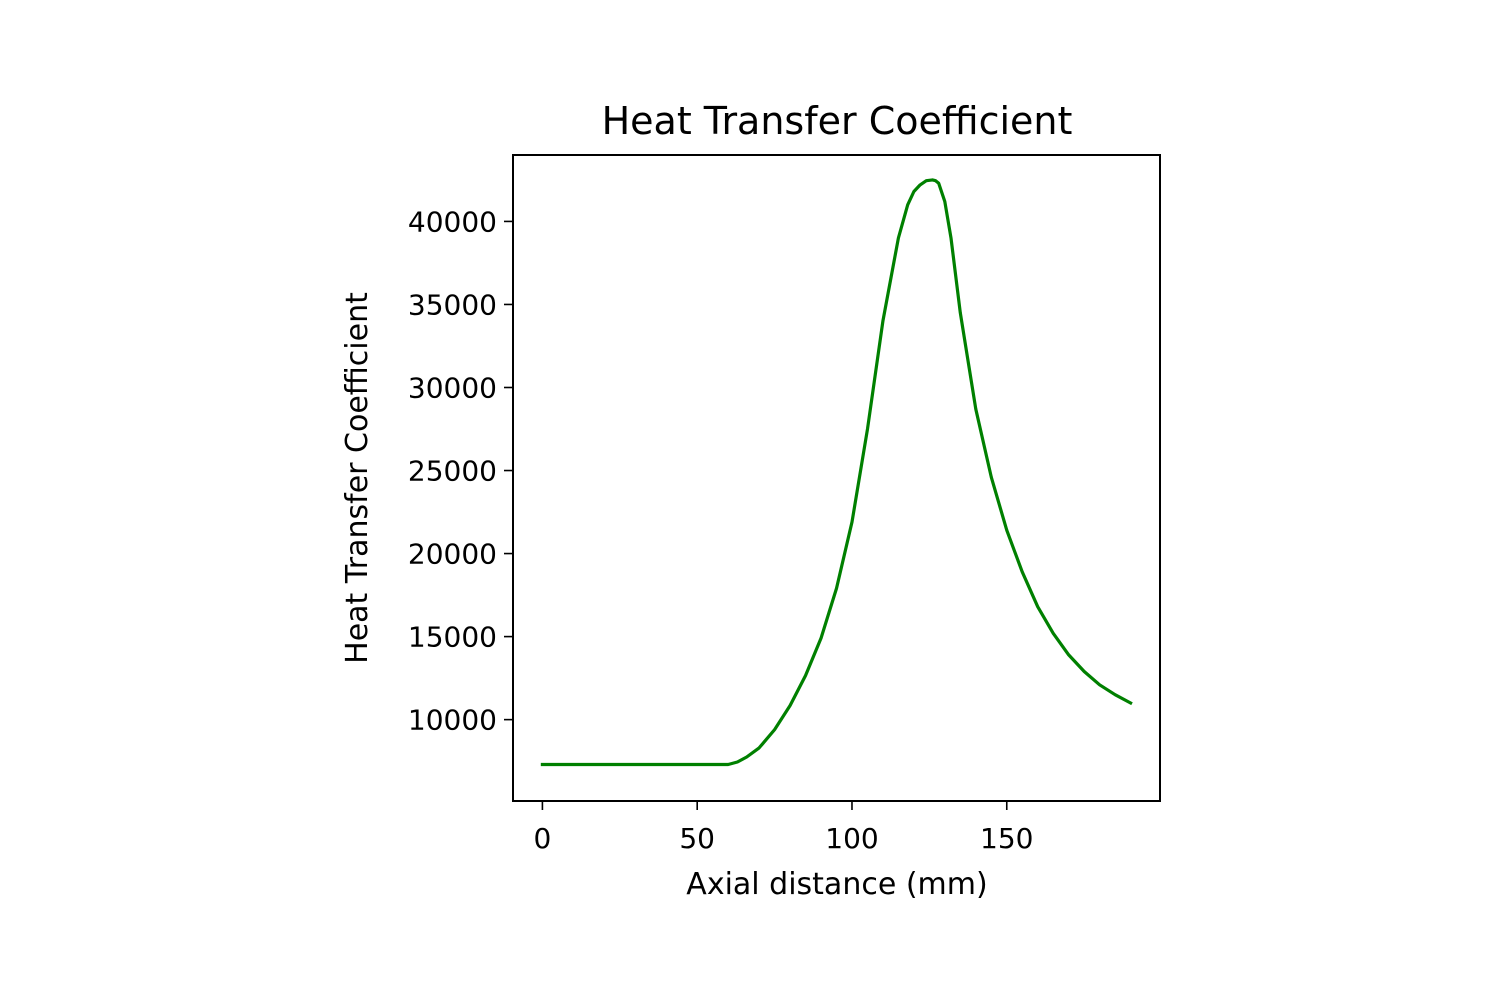 The width and height of the screenshot is (1500, 1004). What do you see at coordinates (452, 720) in the screenshot?
I see `y-tick-label: 10000` at bounding box center [452, 720].